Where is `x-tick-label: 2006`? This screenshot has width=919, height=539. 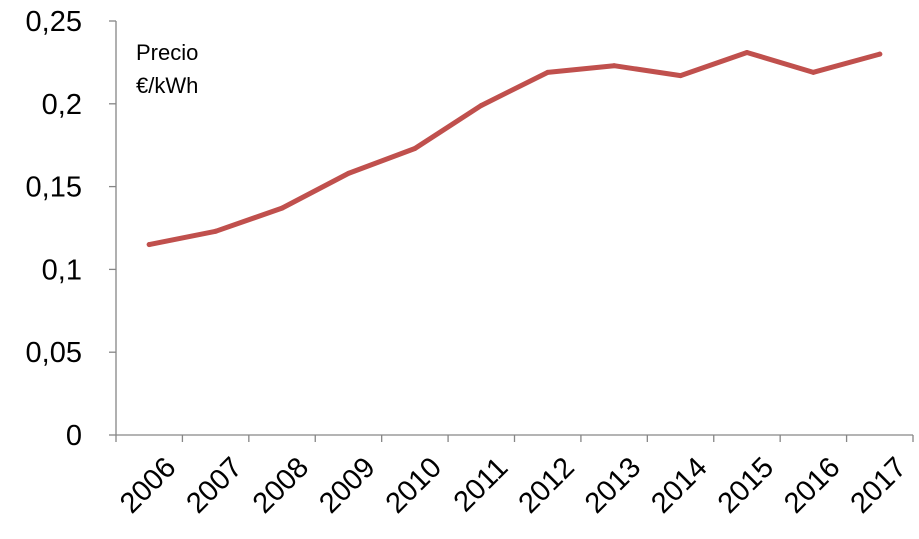
x-tick-label: 2006 is located at coordinates (148, 485).